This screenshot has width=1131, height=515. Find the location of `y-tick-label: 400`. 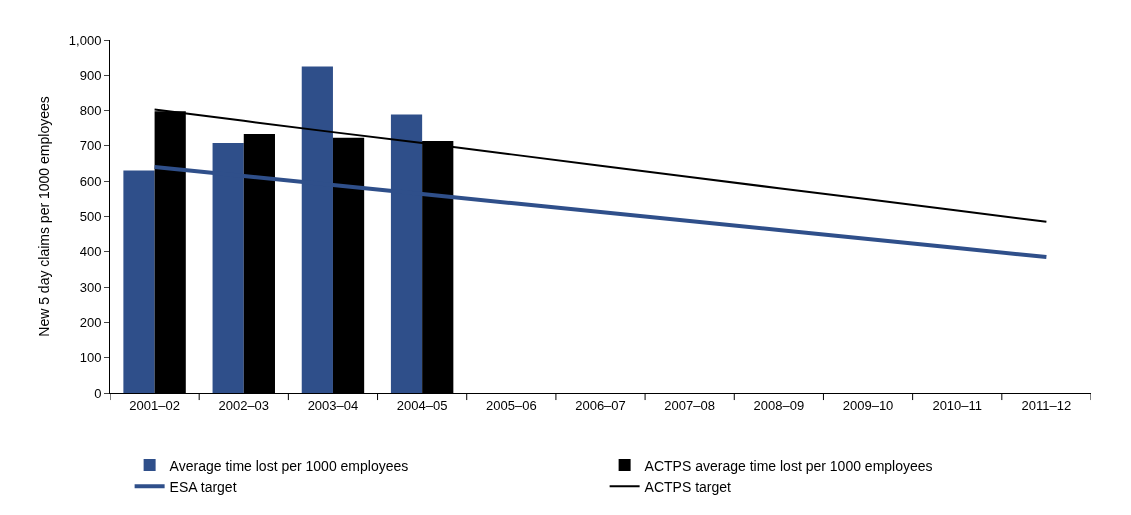

y-tick-label: 400 is located at coordinates (90, 252).